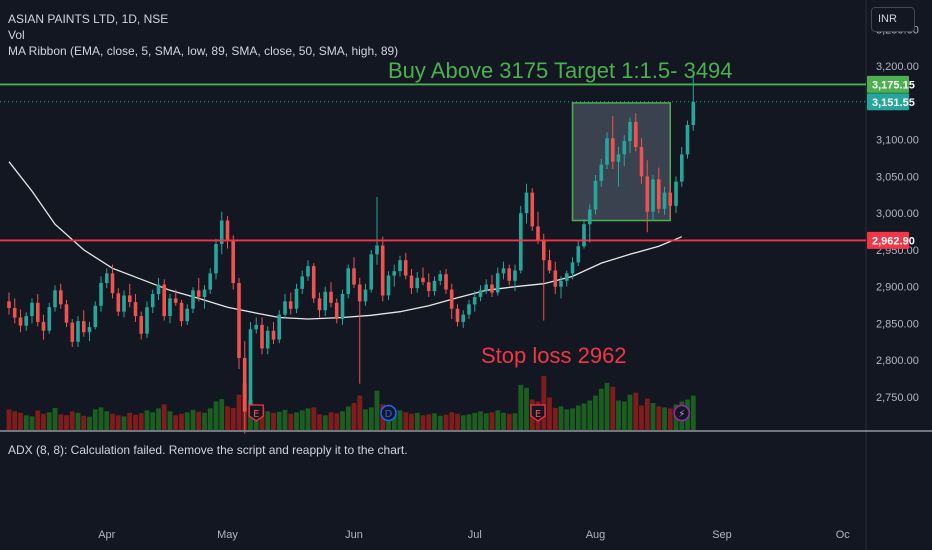 This screenshot has height=550, width=932. I want to click on buy-annotation: Buy Above 3175 Target 1:1.5- 3494, so click(560, 70).